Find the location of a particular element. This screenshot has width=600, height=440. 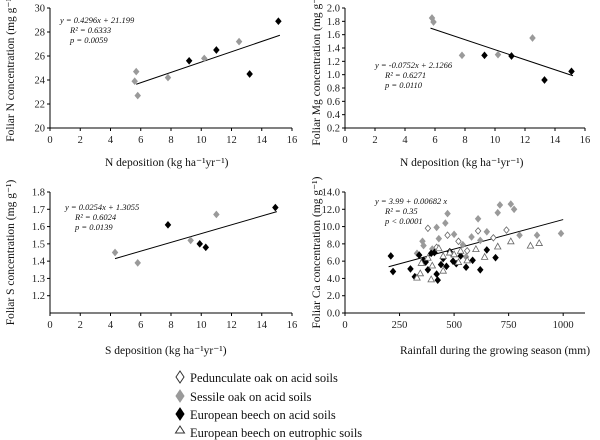

x-axis-label: Rainfall during the growing season (mm) is located at coordinates (495, 351).